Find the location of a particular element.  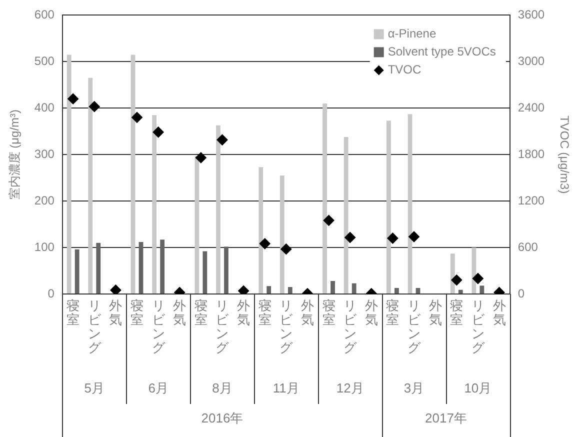

y-tick-label: 0 is located at coordinates (51, 293).